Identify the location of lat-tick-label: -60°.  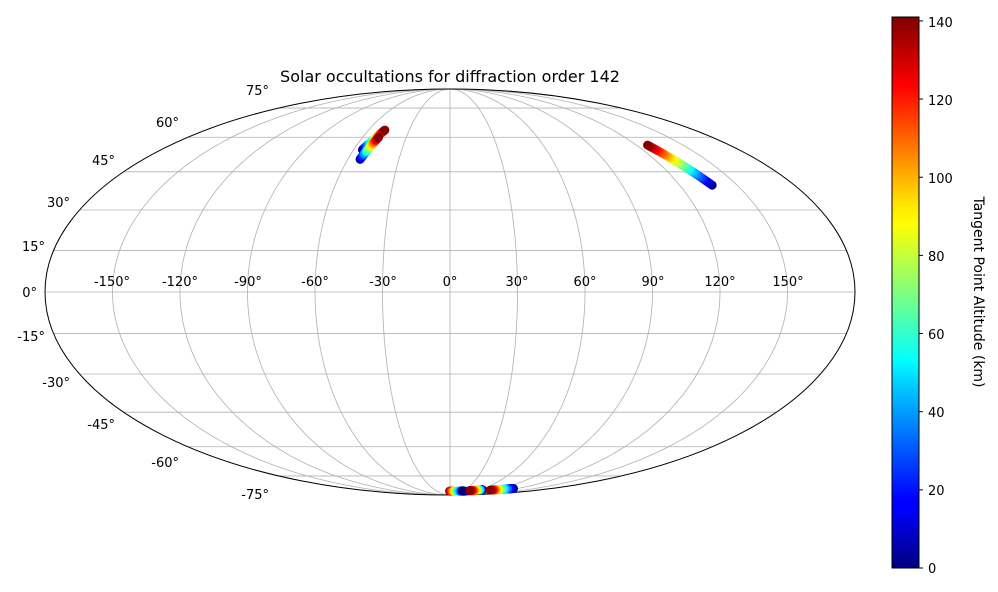
(165, 463).